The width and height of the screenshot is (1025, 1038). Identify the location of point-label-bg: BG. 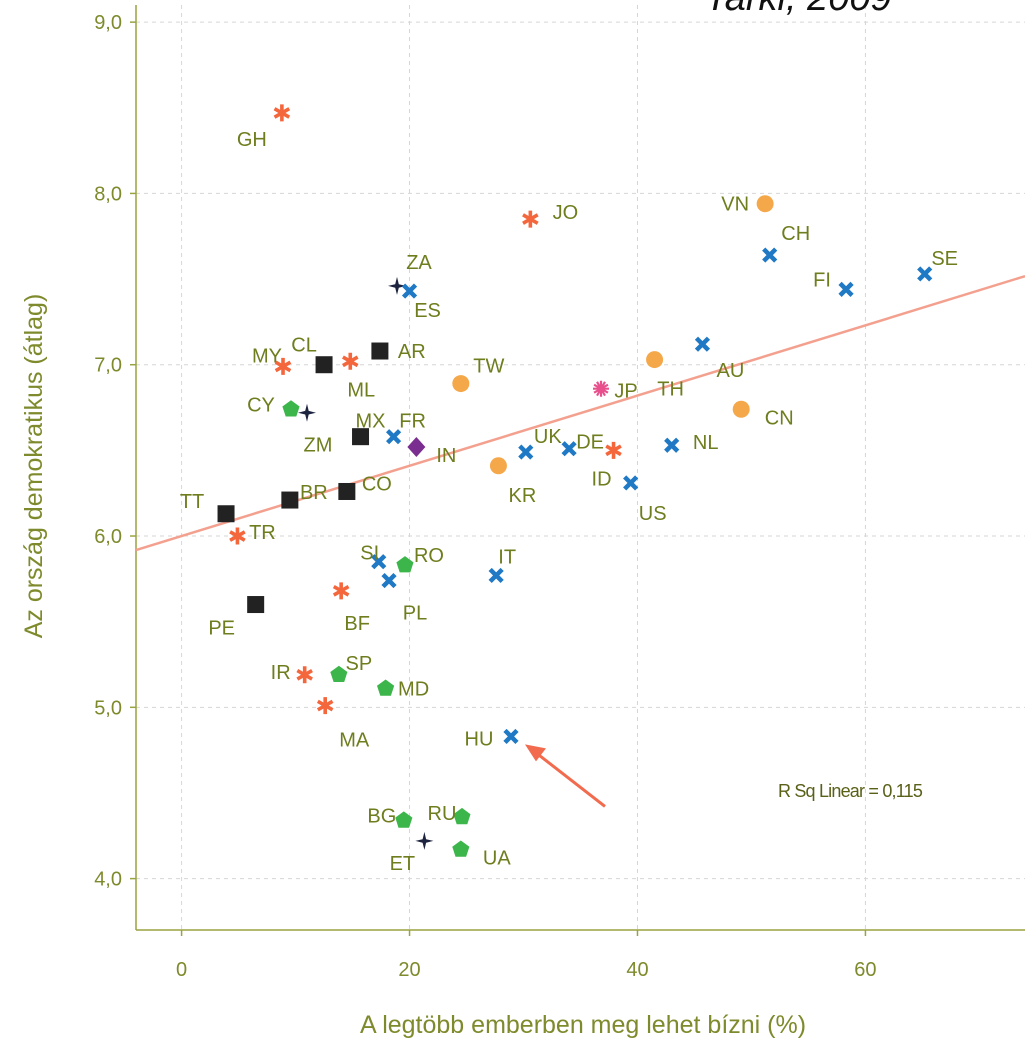
(381, 816).